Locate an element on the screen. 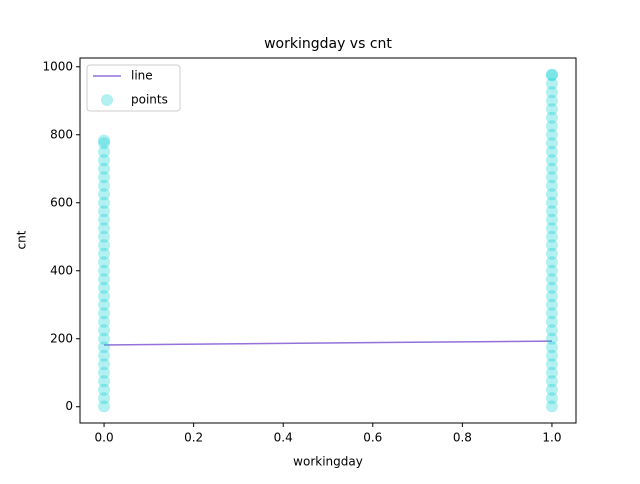 Image resolution: width=640 pixels, height=484 pixels. y-tick-label: 0 is located at coordinates (69, 406).